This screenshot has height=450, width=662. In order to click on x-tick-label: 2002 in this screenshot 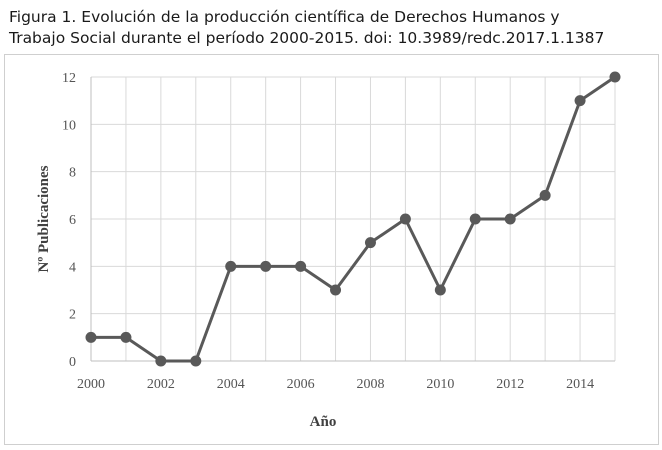, I will do `click(161, 384)`.